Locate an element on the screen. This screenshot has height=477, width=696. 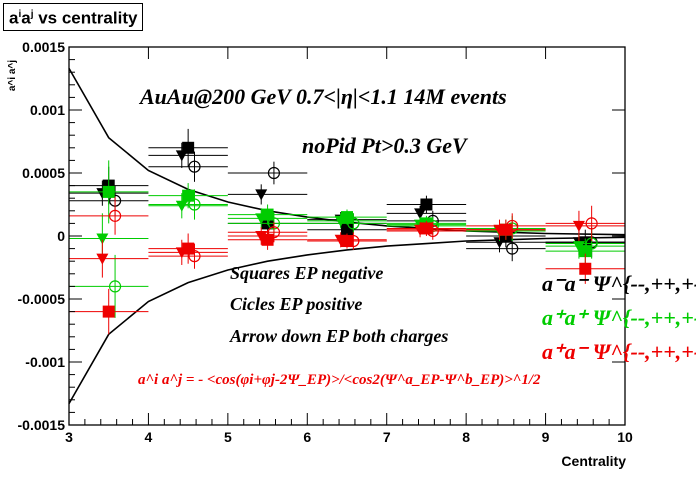
annotation-events: AuAu@200 GeV 0.7<|η|<1.1 14M events is located at coordinates (322, 96).